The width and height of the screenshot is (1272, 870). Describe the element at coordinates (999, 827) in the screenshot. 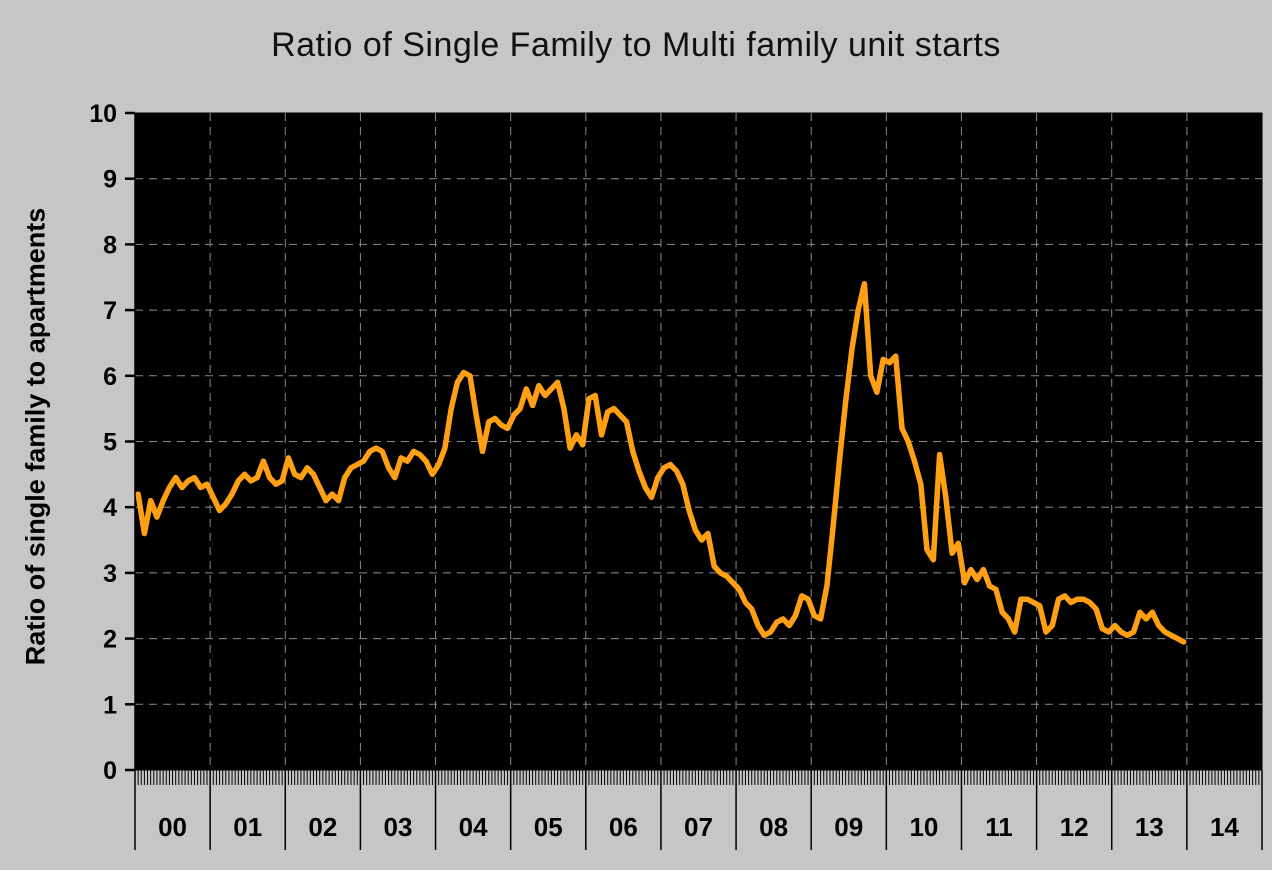

I see `x-year-label: 11` at that location.